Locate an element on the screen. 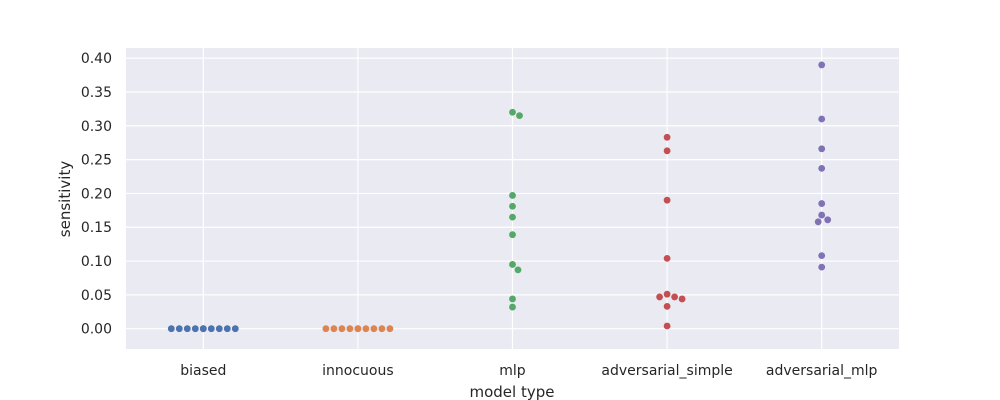  x-tick-label: mlp is located at coordinates (512, 371).